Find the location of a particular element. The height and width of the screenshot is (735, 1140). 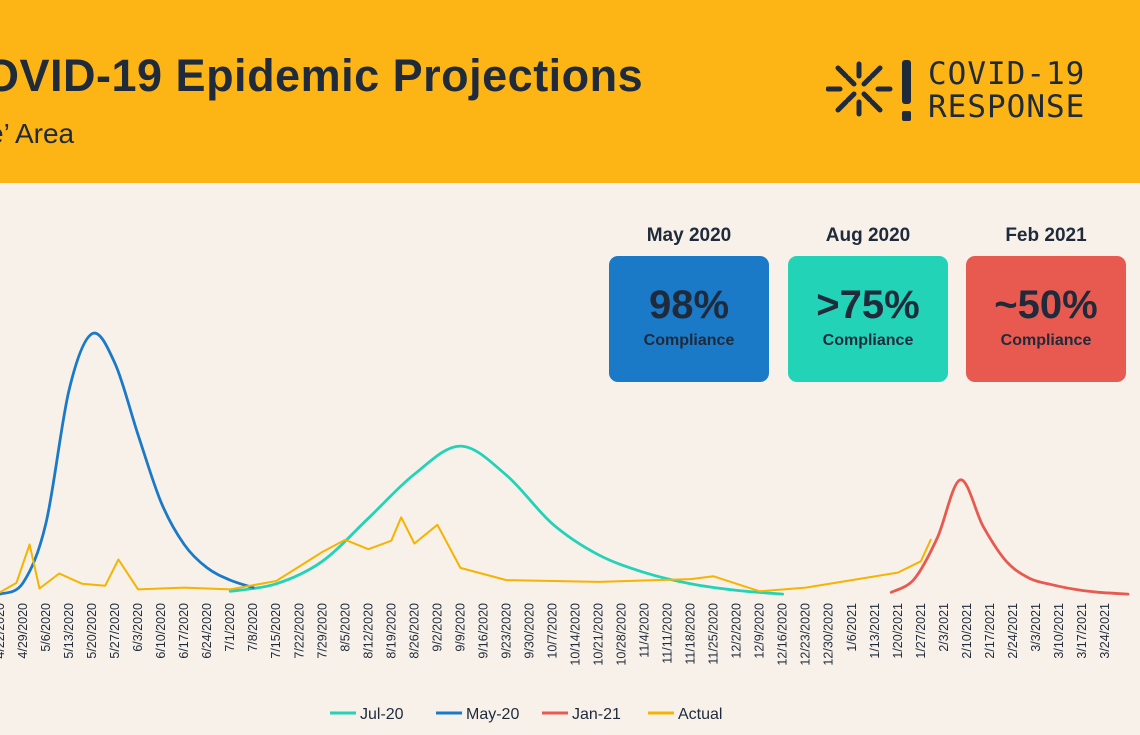

x-tick-label: 6/17/2020 is located at coordinates (184, 631).